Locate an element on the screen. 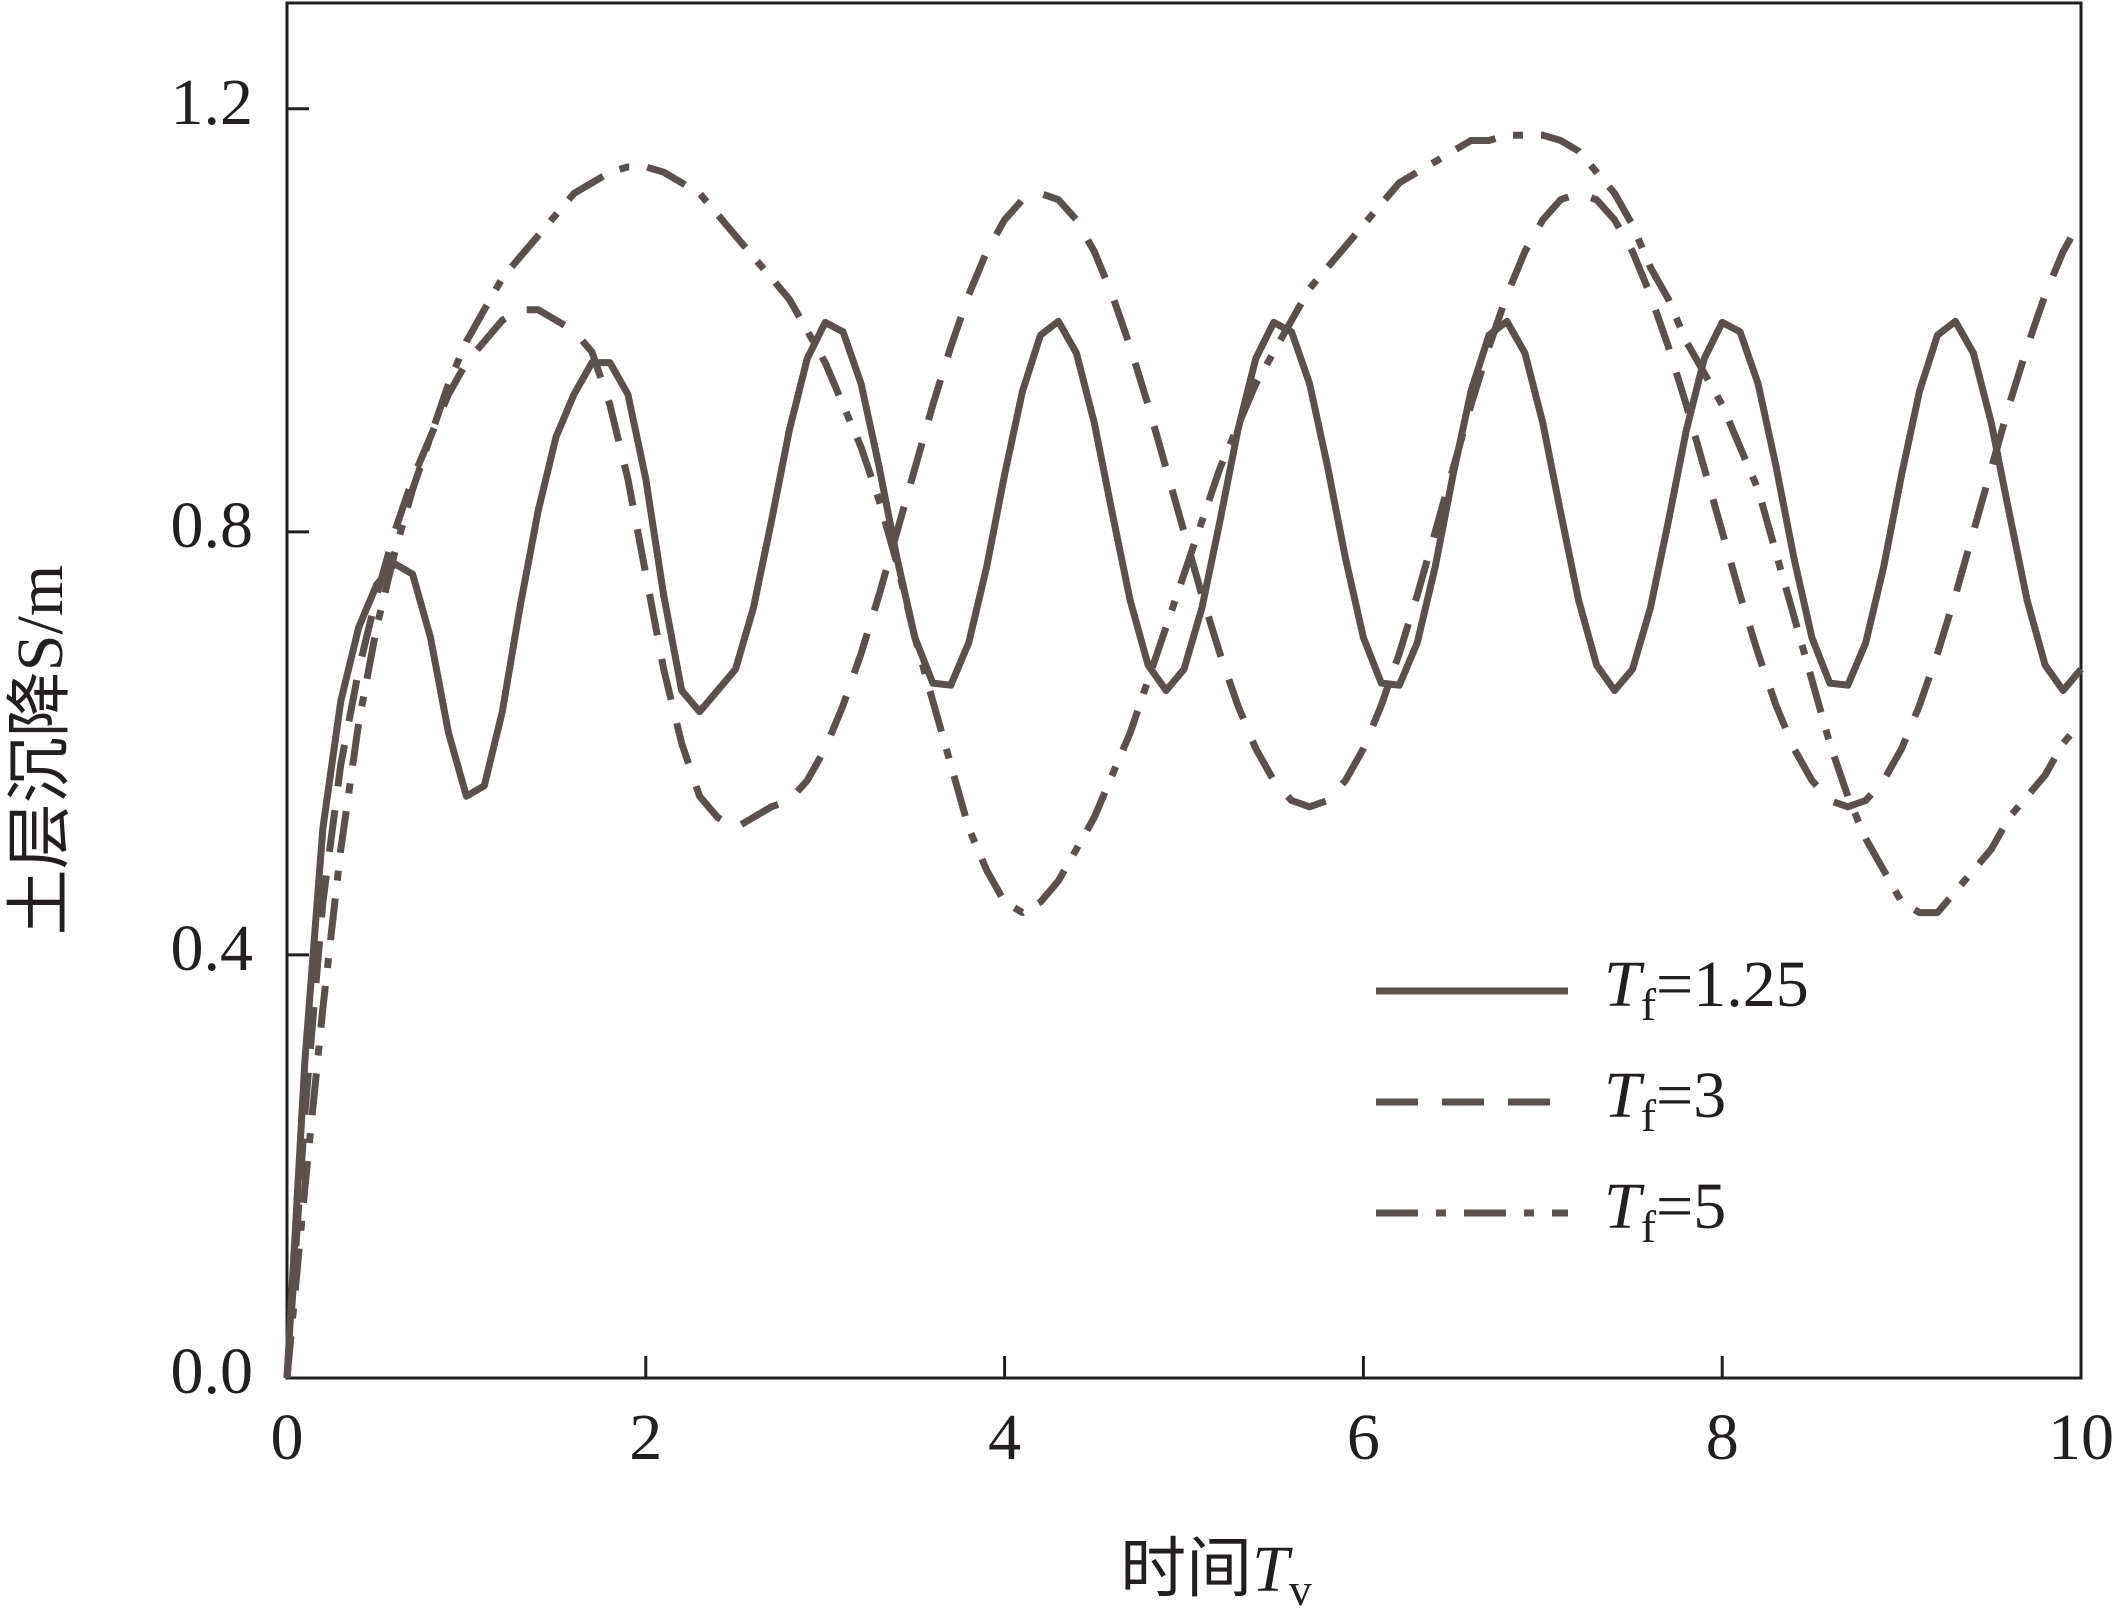 The width and height of the screenshot is (2119, 1622). x-axis-label: 时间Tv is located at coordinates (1216, 1573).